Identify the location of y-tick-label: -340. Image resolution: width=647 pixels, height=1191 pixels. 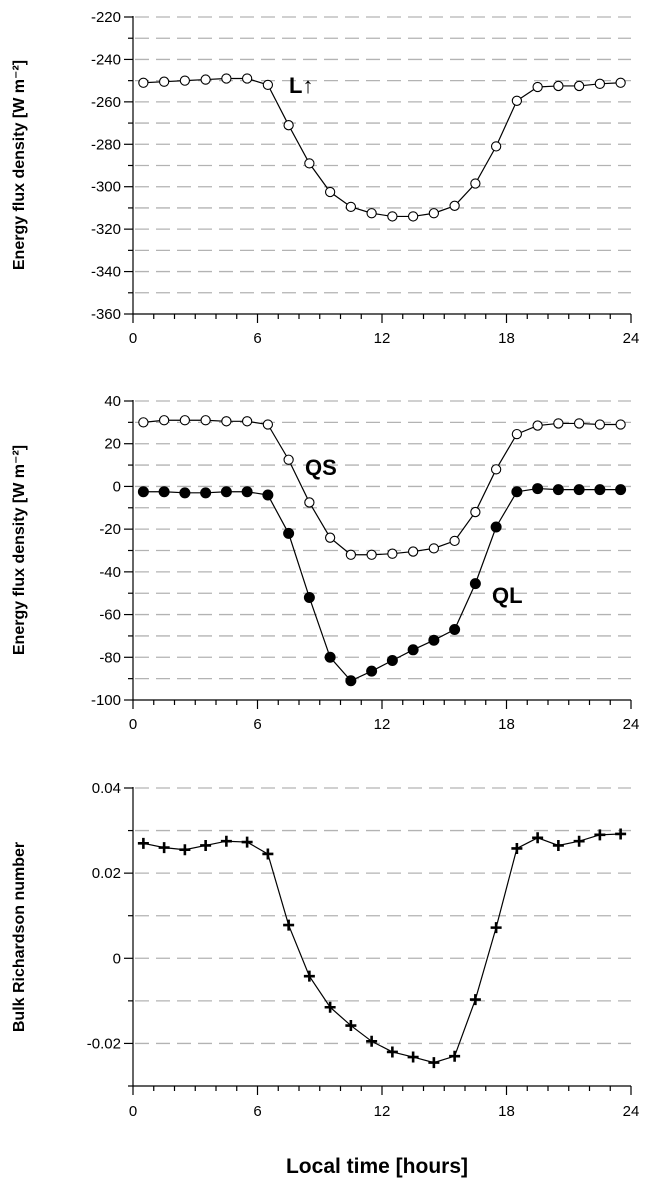
(106, 272).